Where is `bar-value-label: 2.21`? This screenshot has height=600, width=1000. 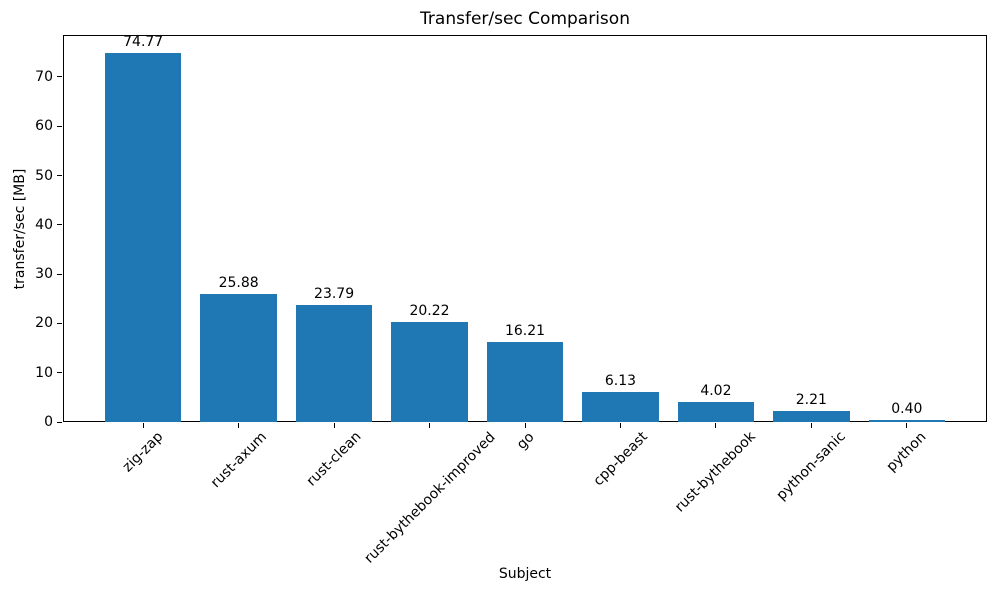 bar-value-label: 2.21 is located at coordinates (811, 400).